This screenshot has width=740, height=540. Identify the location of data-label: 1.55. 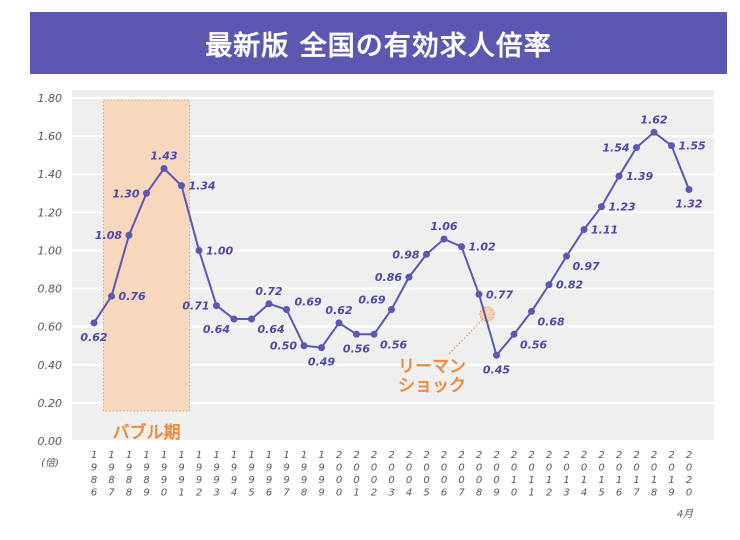
(692, 146).